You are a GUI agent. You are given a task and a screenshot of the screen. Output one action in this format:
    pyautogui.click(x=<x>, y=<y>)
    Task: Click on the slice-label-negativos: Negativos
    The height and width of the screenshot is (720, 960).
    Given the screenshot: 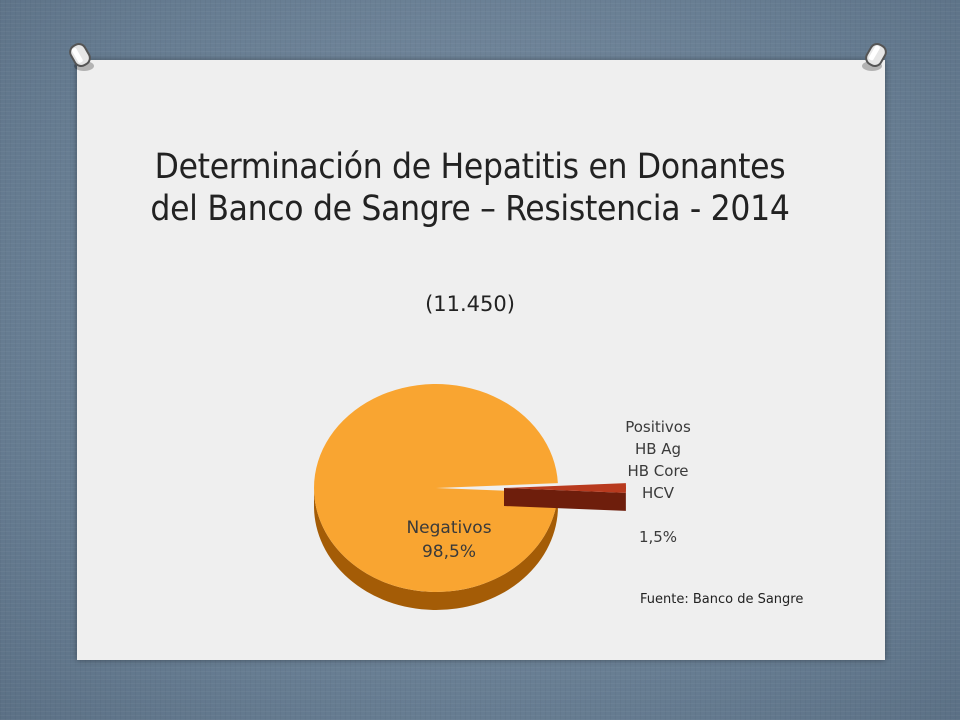 What is the action you would take?
    pyautogui.click(x=448, y=528)
    